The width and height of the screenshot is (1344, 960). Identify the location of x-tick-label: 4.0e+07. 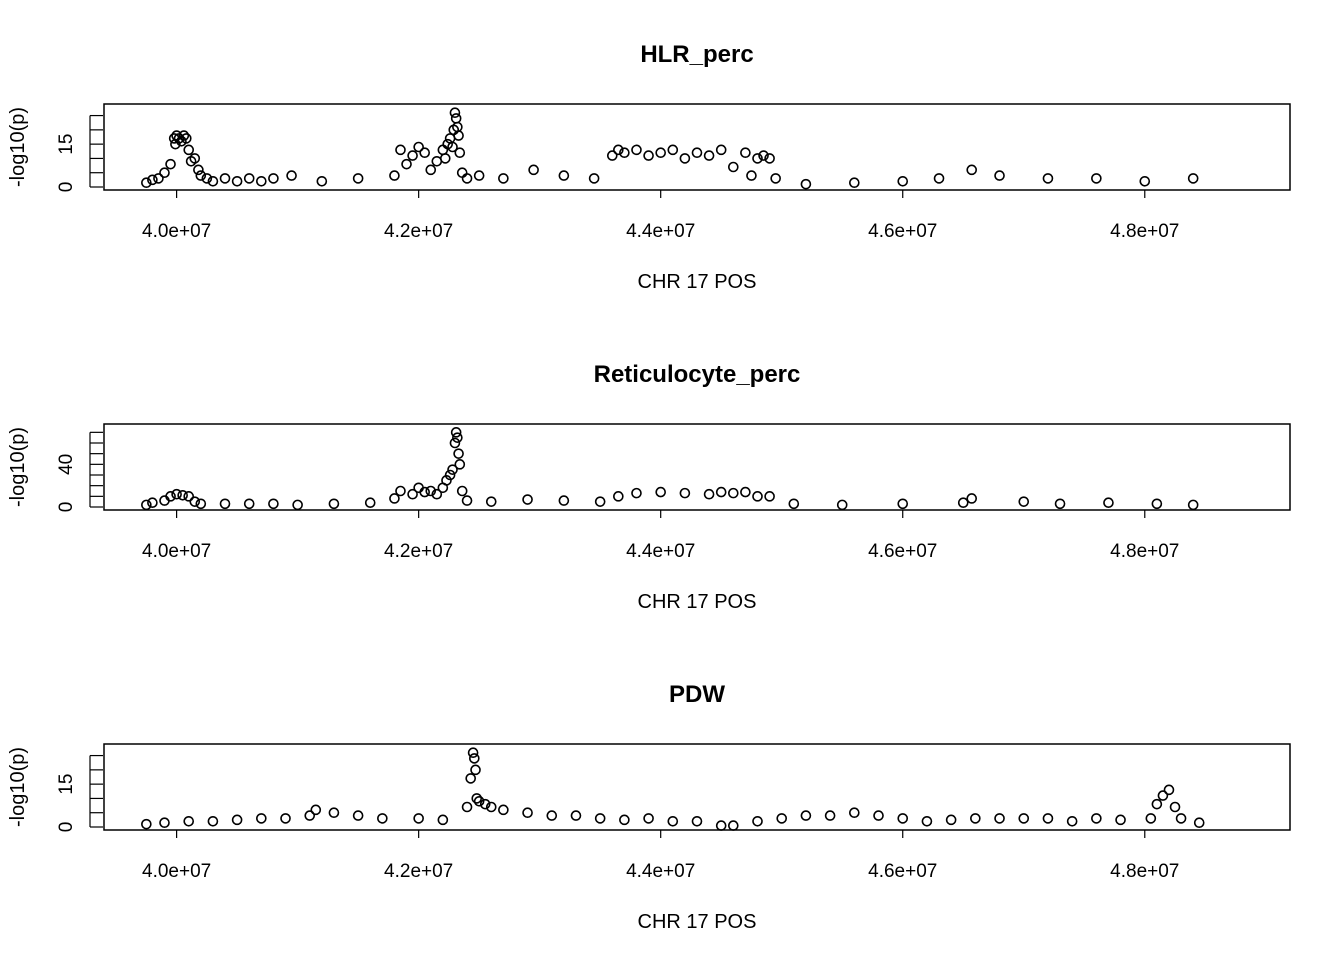
(176, 871).